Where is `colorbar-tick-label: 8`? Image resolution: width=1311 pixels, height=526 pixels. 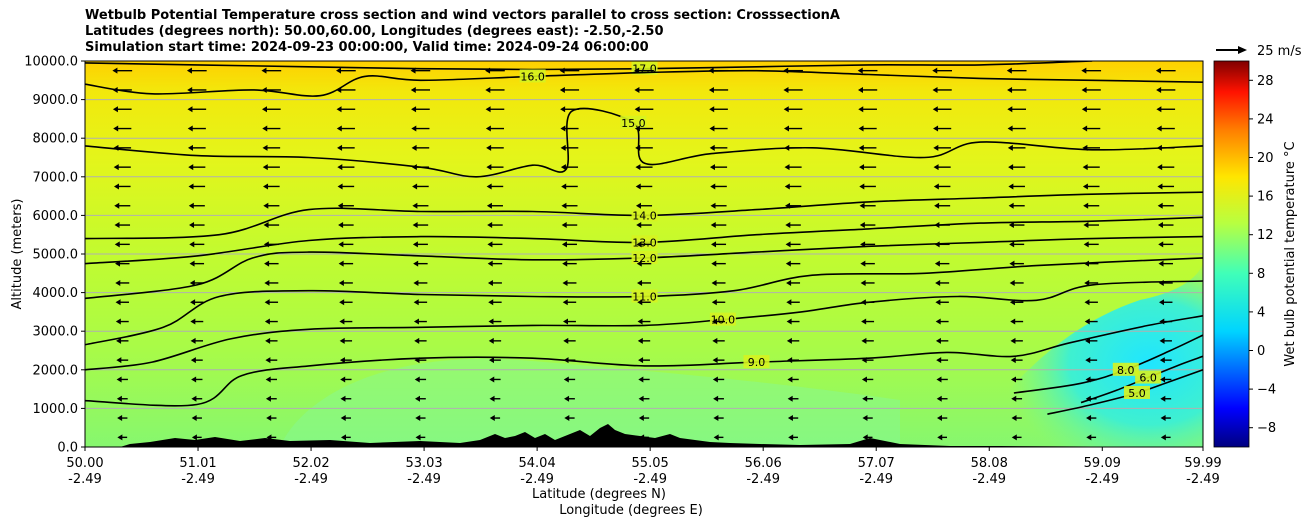
colorbar-tick-label: 8 is located at coordinates (1261, 274).